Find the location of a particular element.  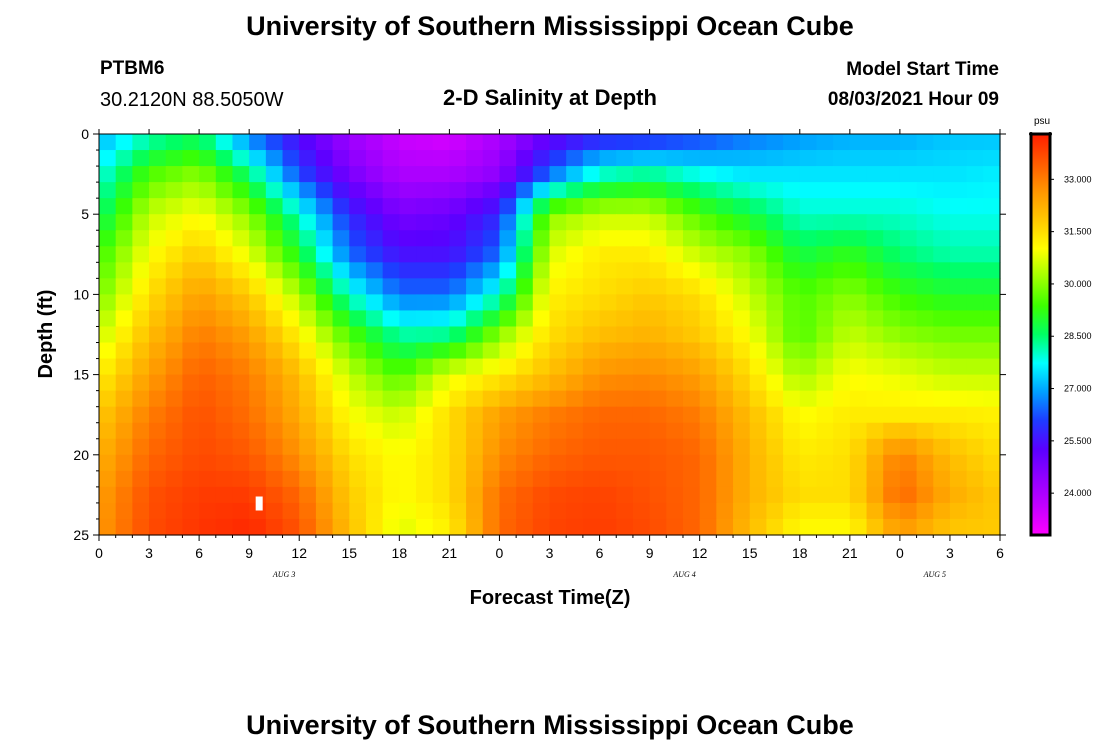

x-tick-label: 21 is located at coordinates (850, 553).